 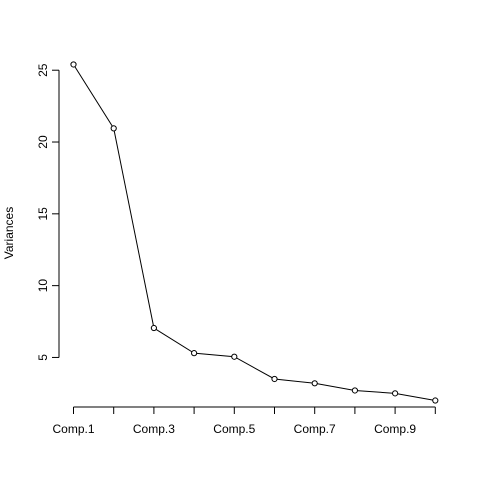 What do you see at coordinates (315, 429) in the screenshot?
I see `x-tick-label: Comp.7` at bounding box center [315, 429].